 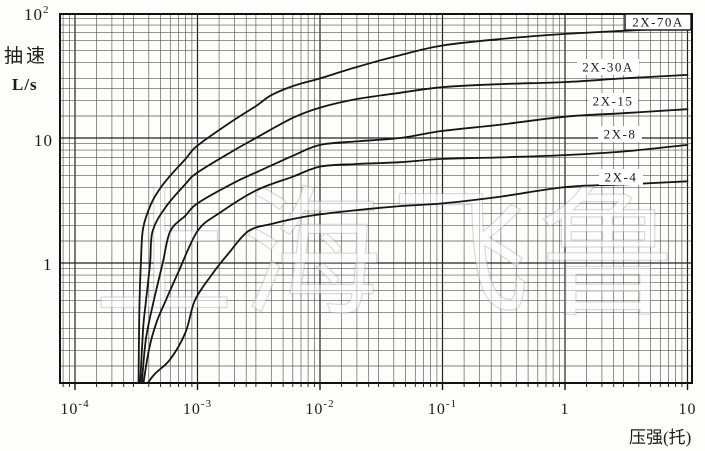 I want to click on y-axis-label-chinese: 抽速, so click(x=26, y=56).